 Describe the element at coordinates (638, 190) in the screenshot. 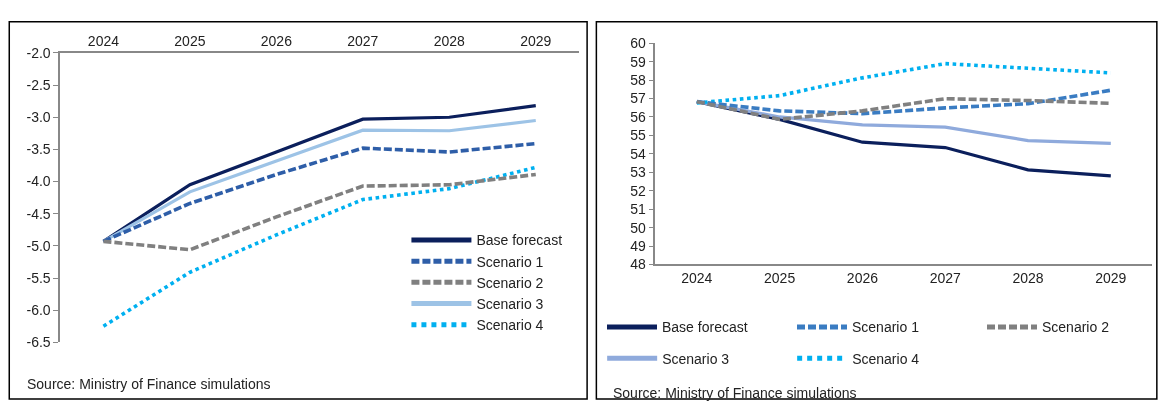

I see `y-tick-label: 52` at that location.